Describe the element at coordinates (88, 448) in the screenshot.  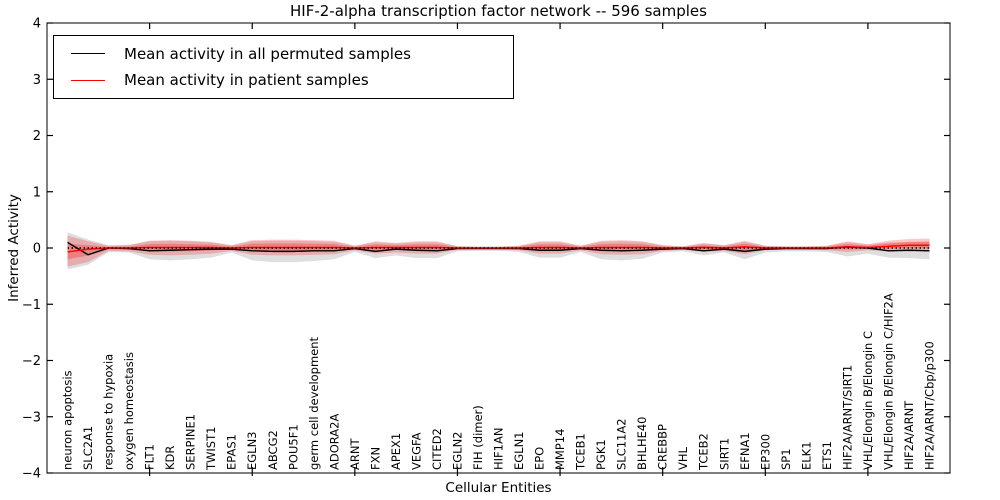
I see `svg-text: SLC2A1` at that location.